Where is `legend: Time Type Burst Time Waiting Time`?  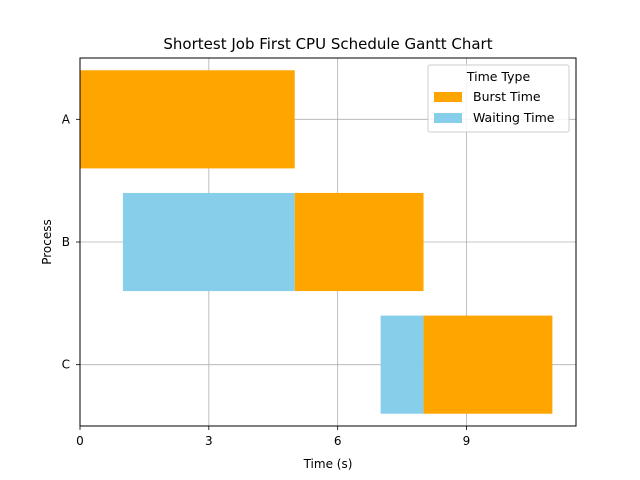
legend: Time Type Burst Time Waiting Time is located at coordinates (498, 98).